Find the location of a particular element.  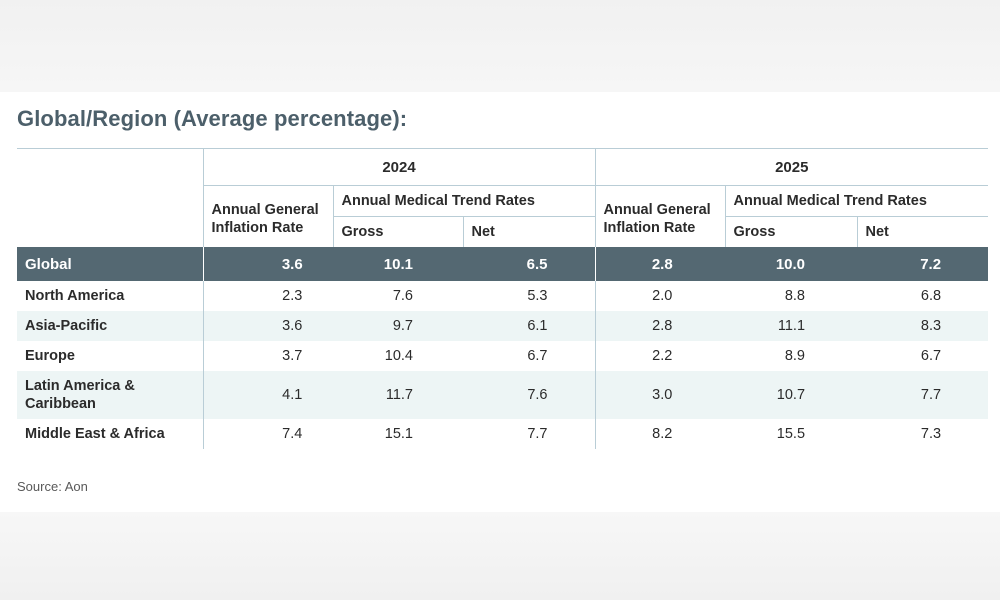

global-value-net-2024: 6.5 is located at coordinates (529, 264).